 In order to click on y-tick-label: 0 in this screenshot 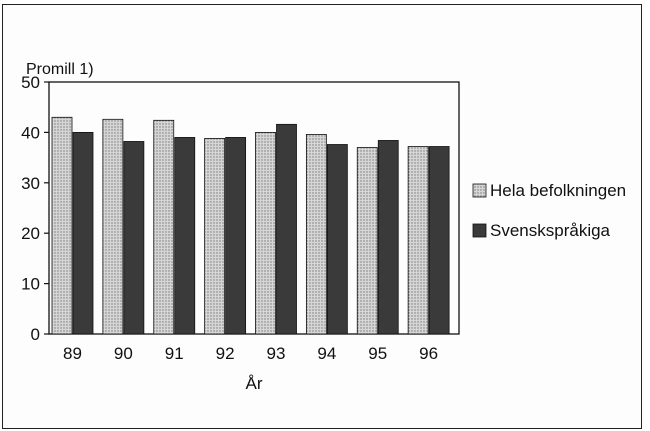, I will do `click(35, 334)`.